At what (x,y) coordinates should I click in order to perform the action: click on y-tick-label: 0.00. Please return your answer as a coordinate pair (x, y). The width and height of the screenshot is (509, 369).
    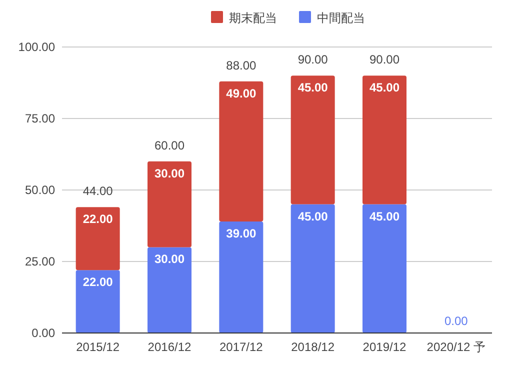
    Looking at the image, I should click on (44, 333).